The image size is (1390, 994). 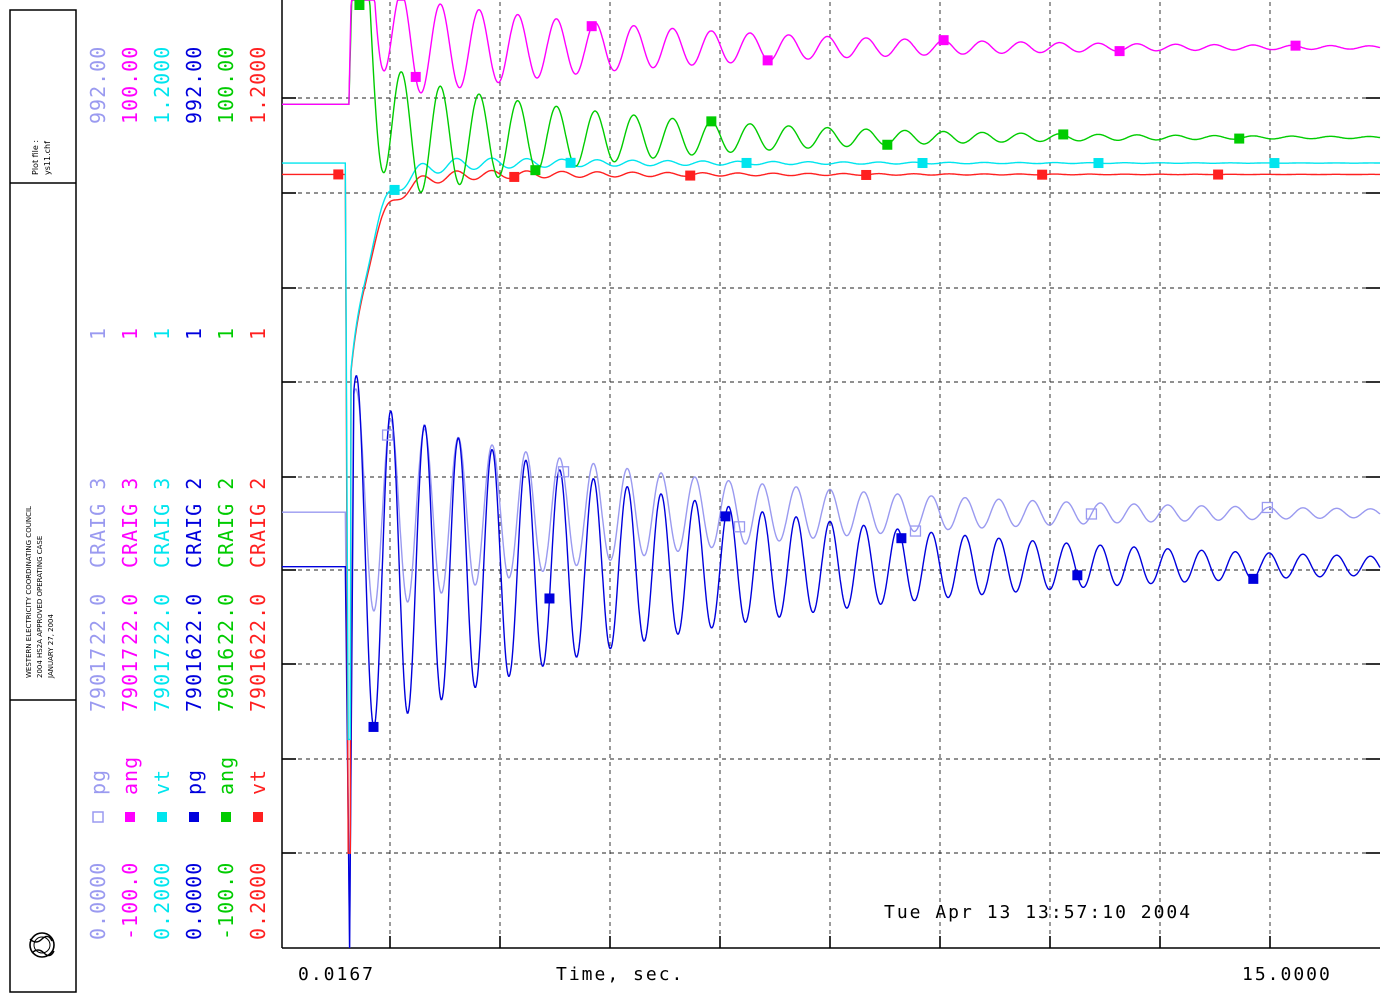 I want to click on x-axis-label: Time, sec., so click(x=620, y=974).